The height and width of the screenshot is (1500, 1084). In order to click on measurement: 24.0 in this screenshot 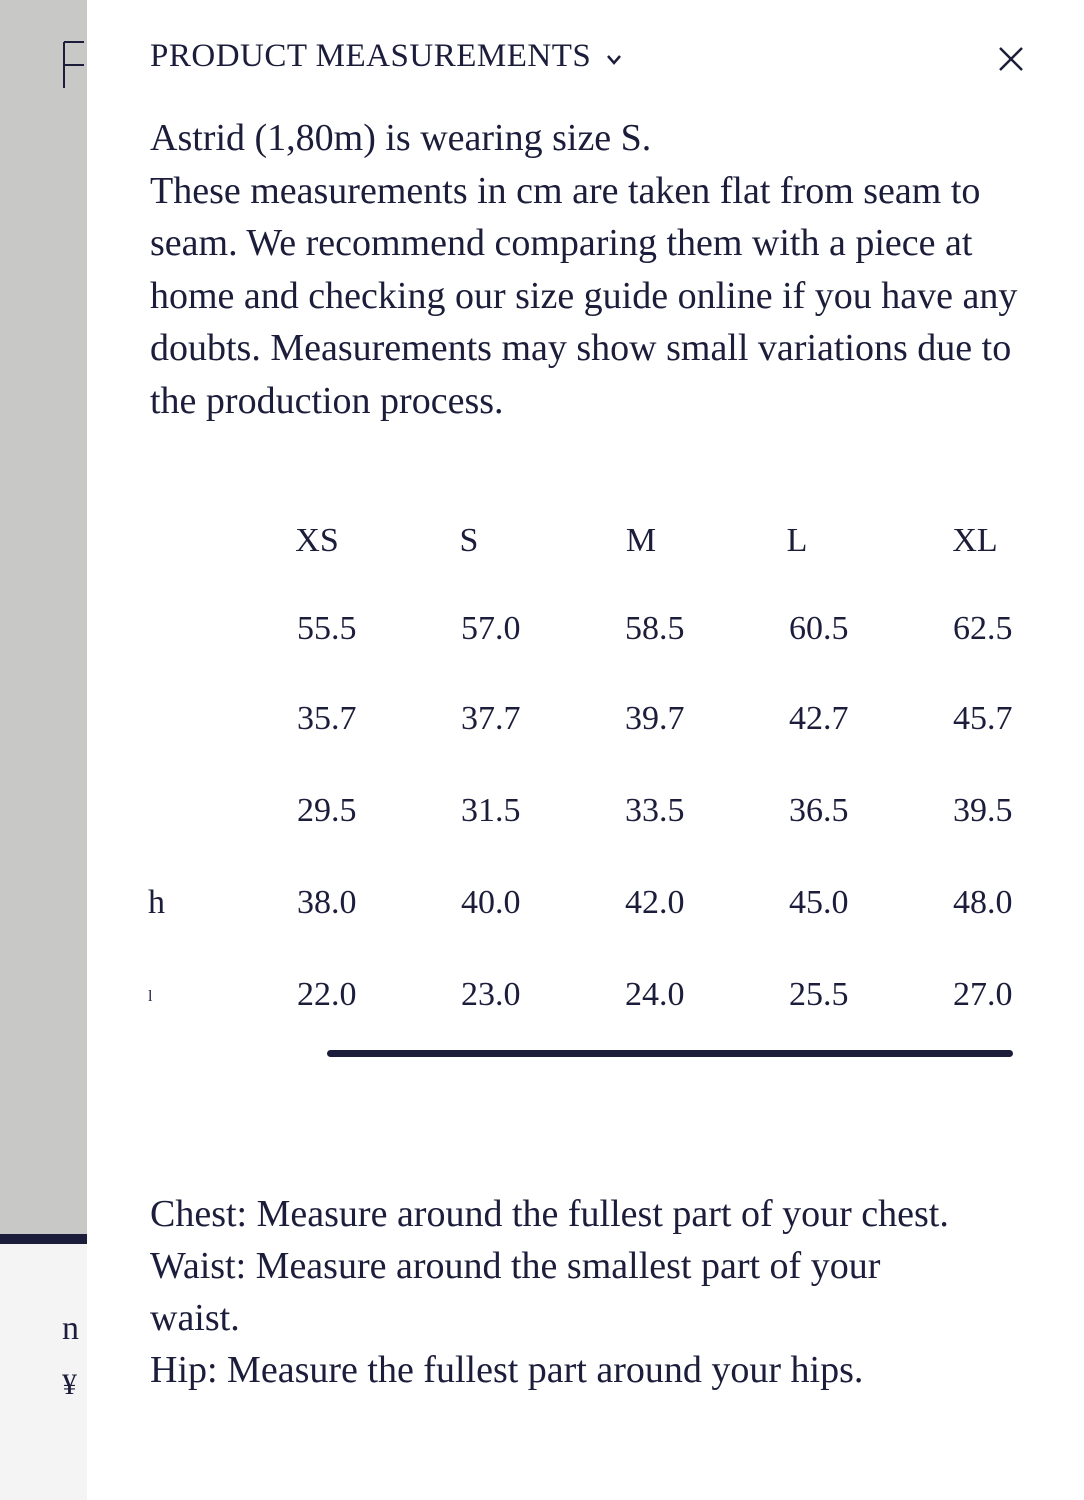, I will do `click(655, 994)`.